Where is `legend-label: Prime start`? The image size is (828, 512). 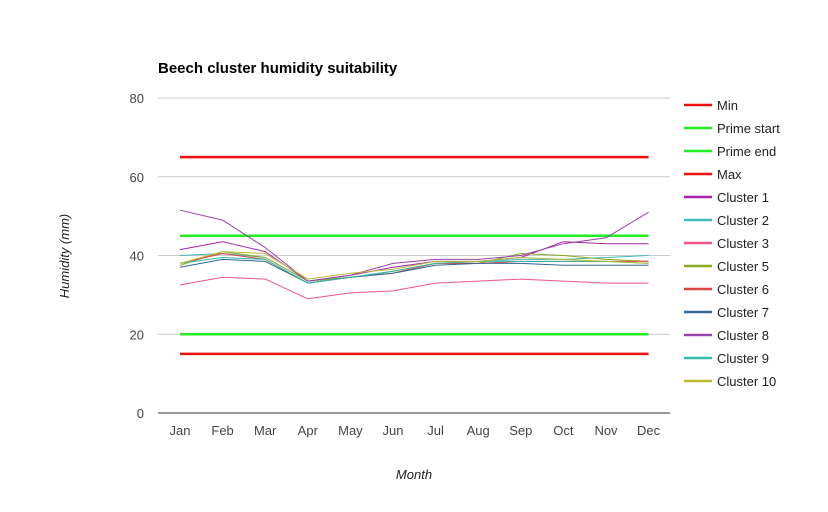
legend-label: Prime start is located at coordinates (748, 128).